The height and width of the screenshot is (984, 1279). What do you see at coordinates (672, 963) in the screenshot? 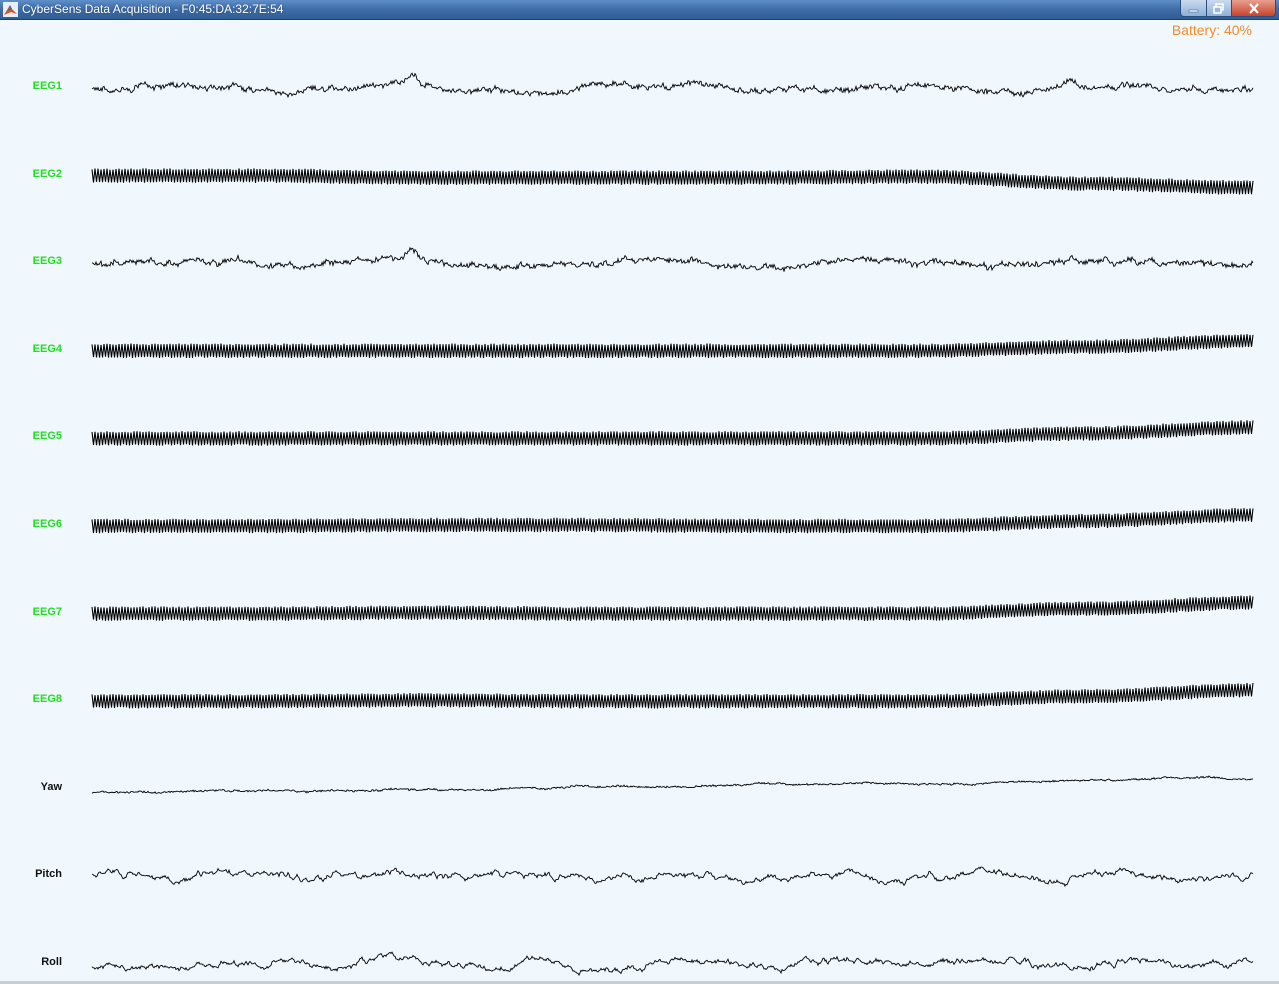
I see `trace-roll` at bounding box center [672, 963].